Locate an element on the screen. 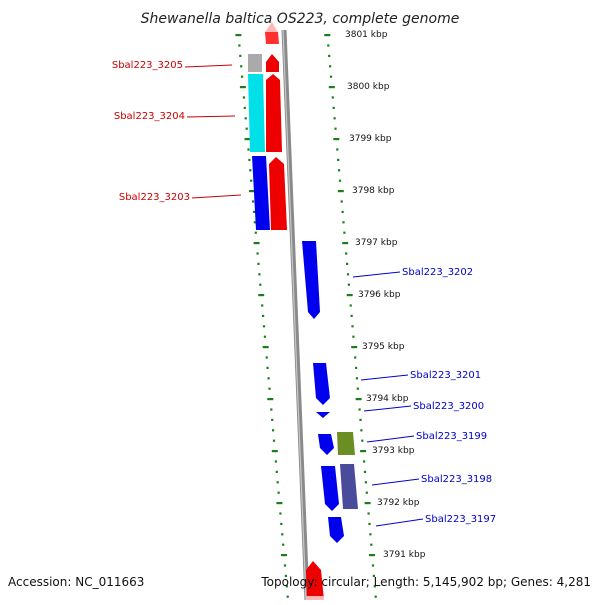 The width and height of the screenshot is (600, 605). forward-gene-labels: Sbal223_3205 Sbal223_3204 Sbal223_3203 is located at coordinates (177, 131).